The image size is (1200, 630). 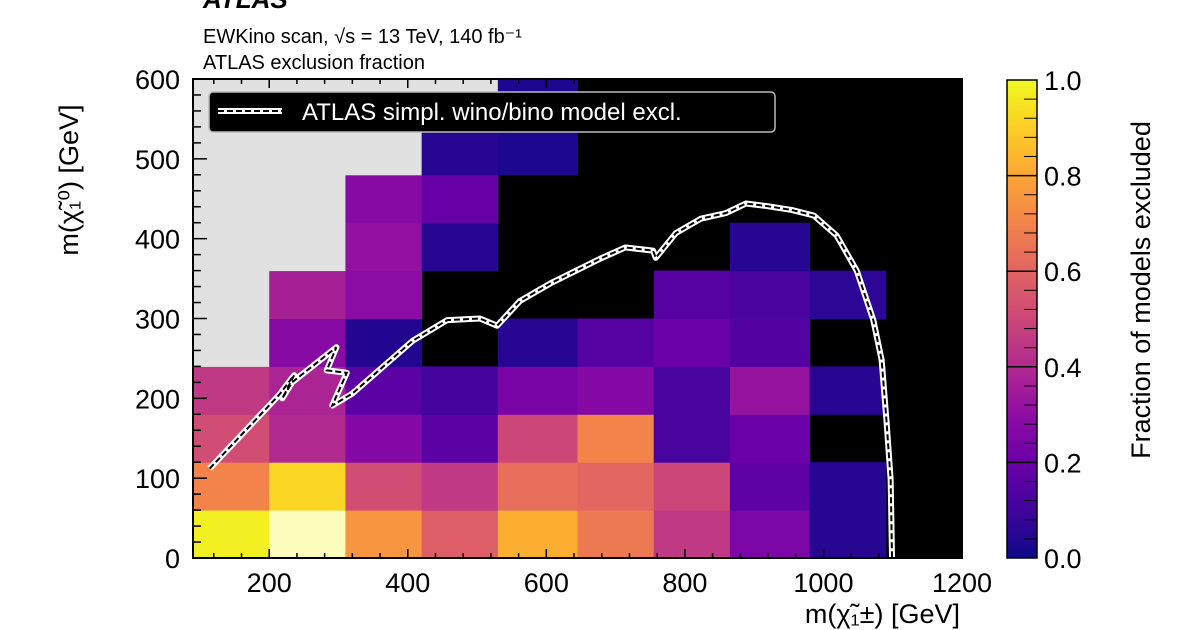 I want to click on experiment-label: ATLAS, so click(x=245, y=7).